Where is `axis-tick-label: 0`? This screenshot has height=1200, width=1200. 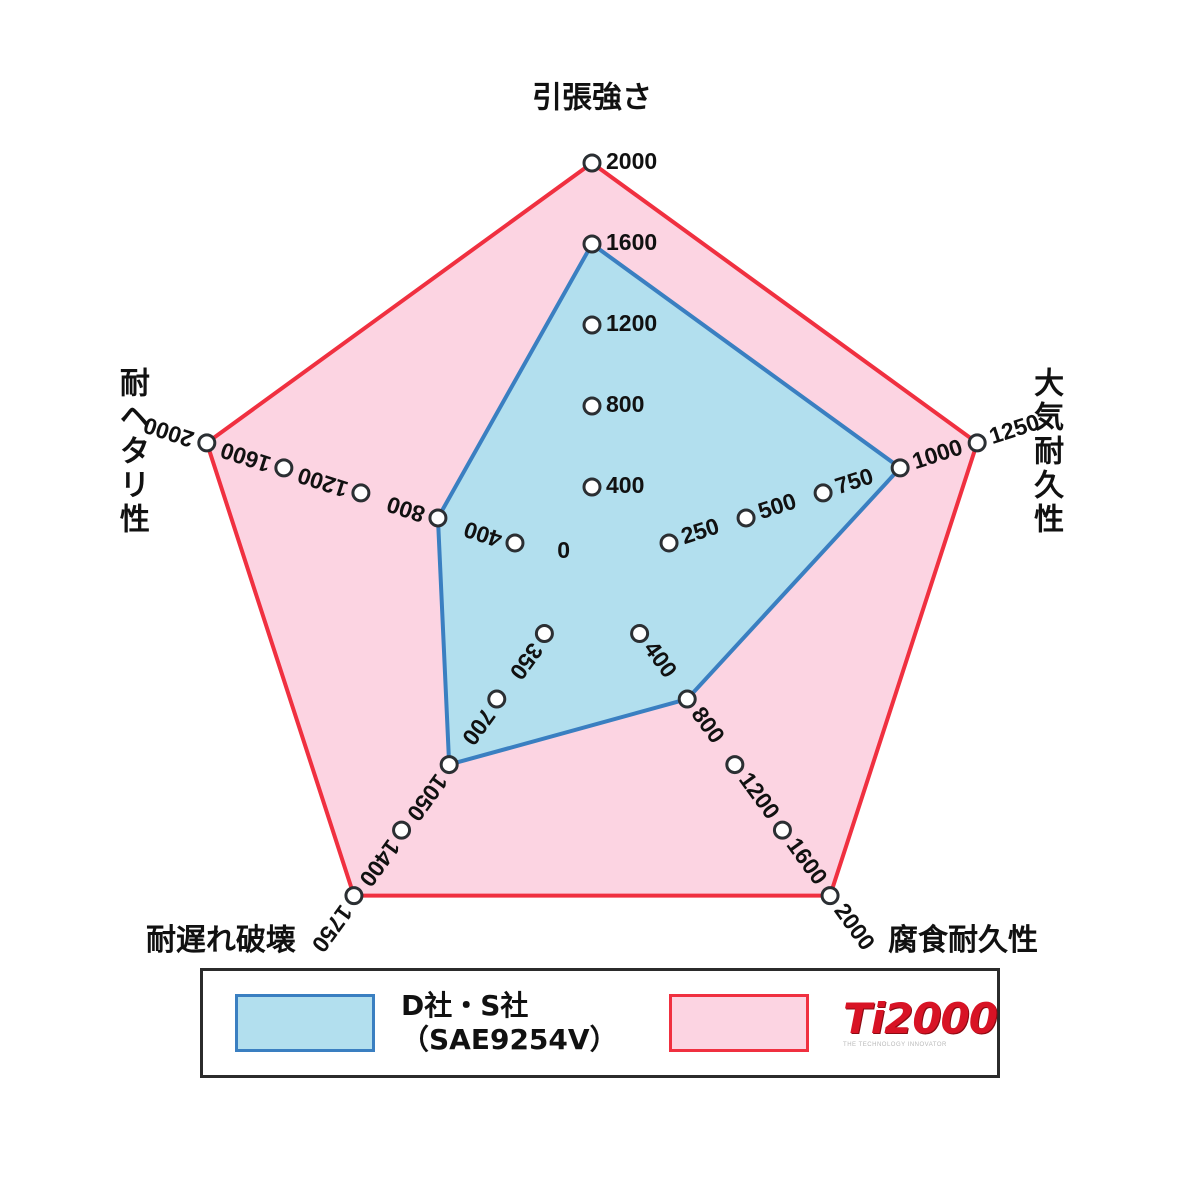 axis-tick-label: 0 is located at coordinates (563, 550).